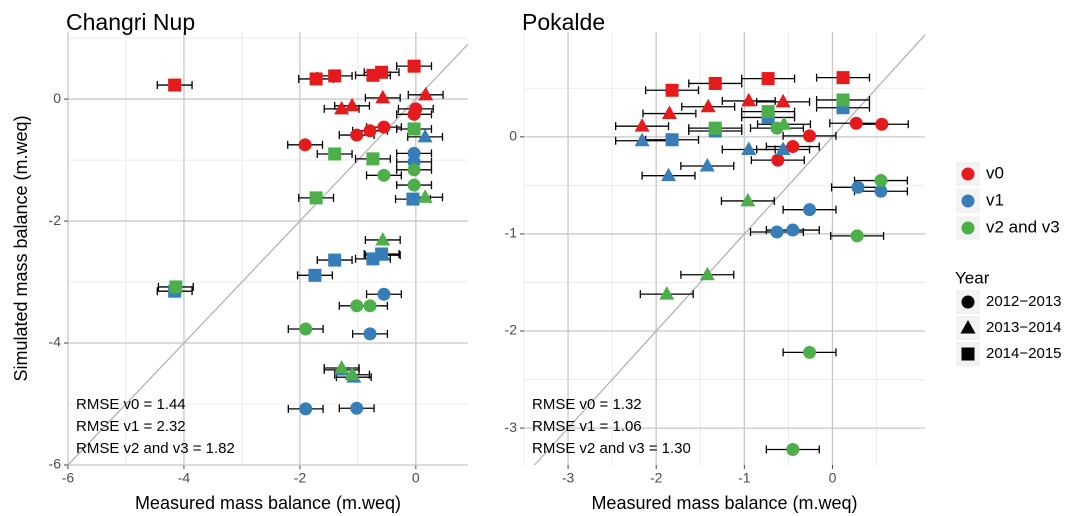 This screenshot has height=516, width=1076. Describe the element at coordinates (587, 404) in the screenshot. I see `annotation: RMSE v0 = 1.32` at that location.